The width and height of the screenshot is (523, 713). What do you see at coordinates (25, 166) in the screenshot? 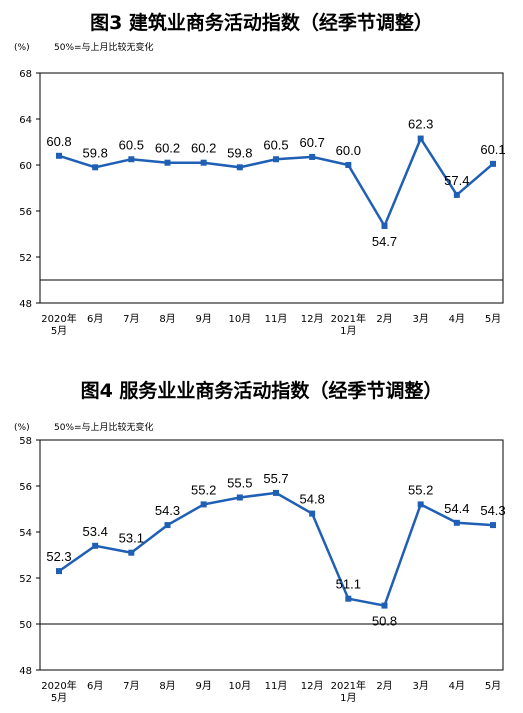
I see `y-tick-label: 60` at bounding box center [25, 166].